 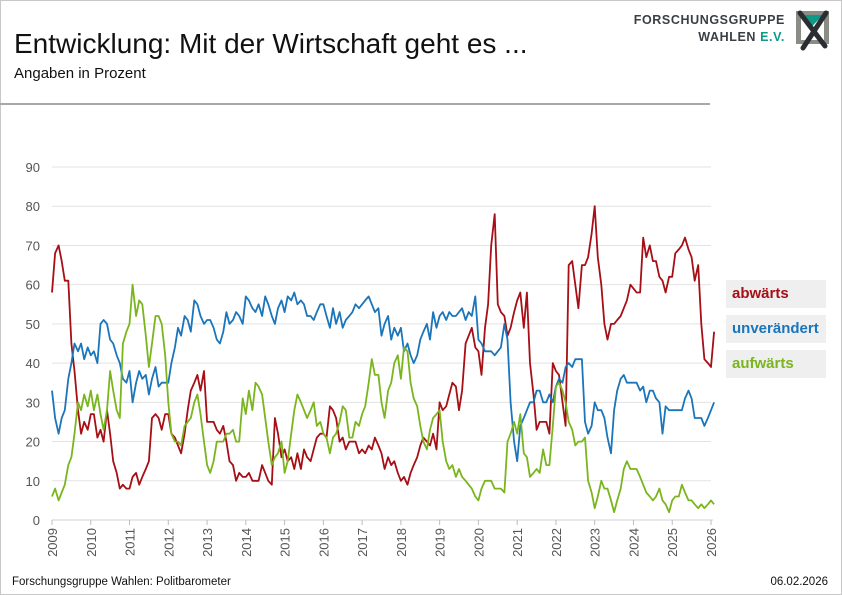 I want to click on x-tick-label-2026: 2026, so click(x=711, y=542).